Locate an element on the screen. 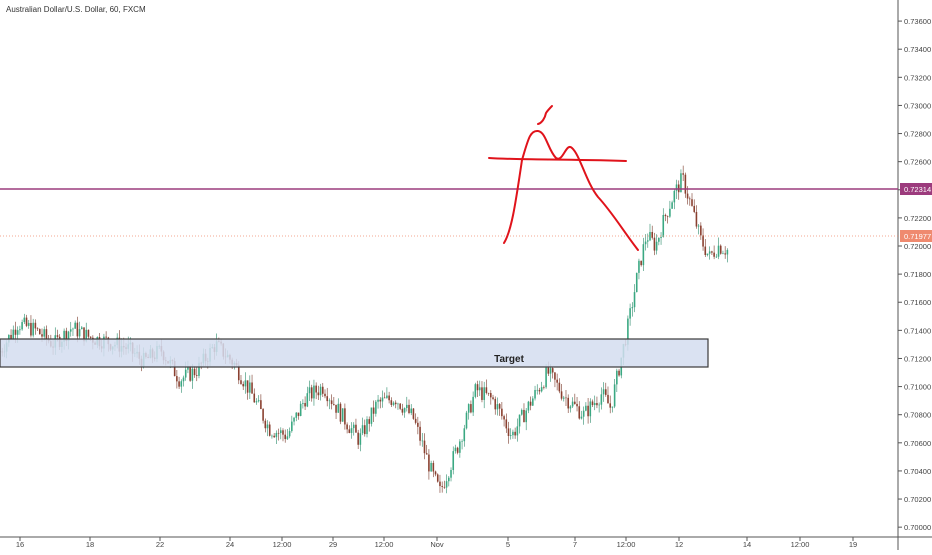 The image size is (932, 555). price-tick-label: 0.70400 is located at coordinates (917, 471).